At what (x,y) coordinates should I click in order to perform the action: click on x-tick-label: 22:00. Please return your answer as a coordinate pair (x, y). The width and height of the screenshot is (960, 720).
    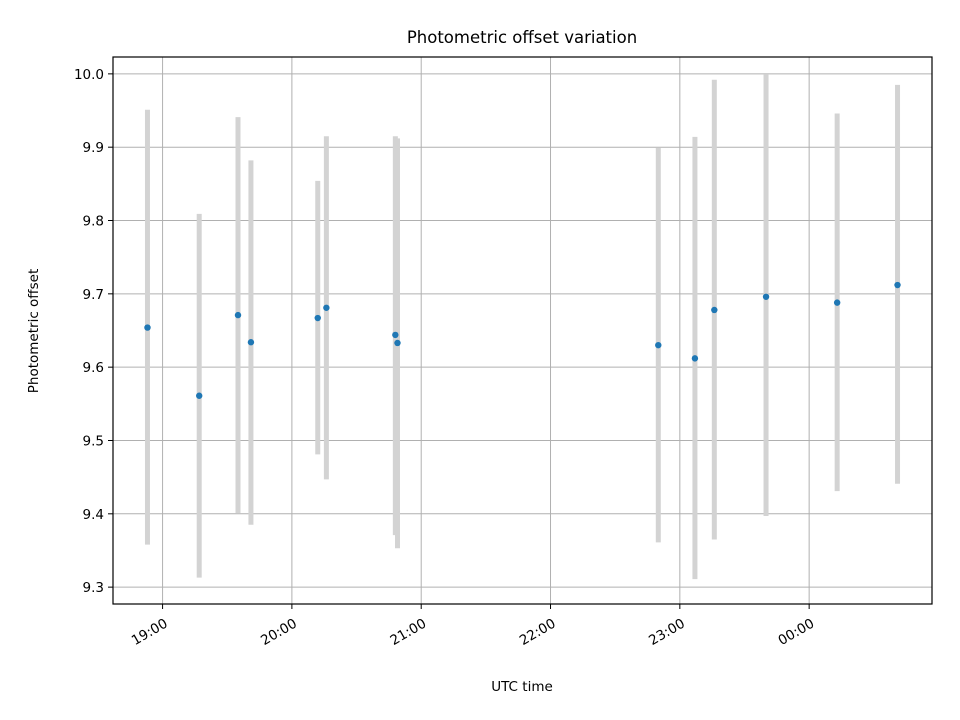
    Looking at the image, I should click on (538, 632).